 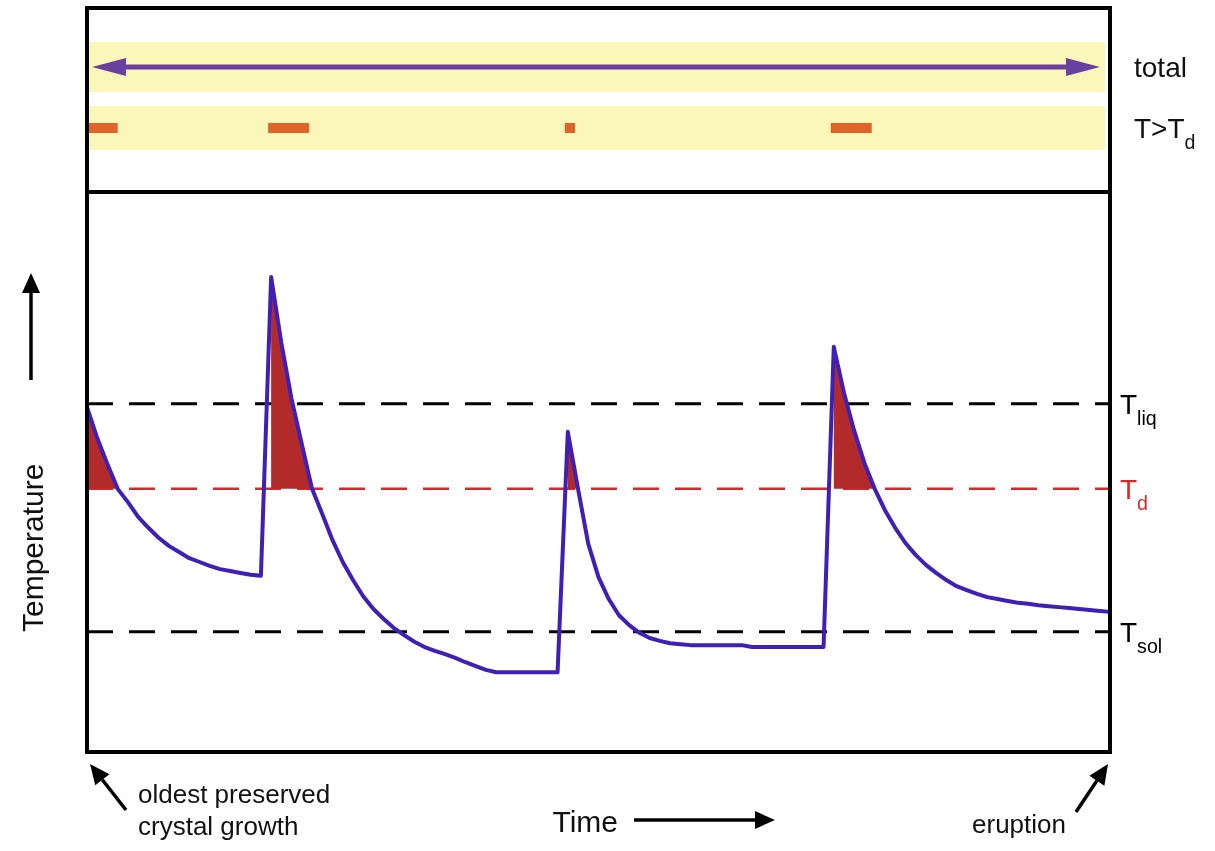 I want to click on y-axis-title: Temperature, so click(x=32, y=547).